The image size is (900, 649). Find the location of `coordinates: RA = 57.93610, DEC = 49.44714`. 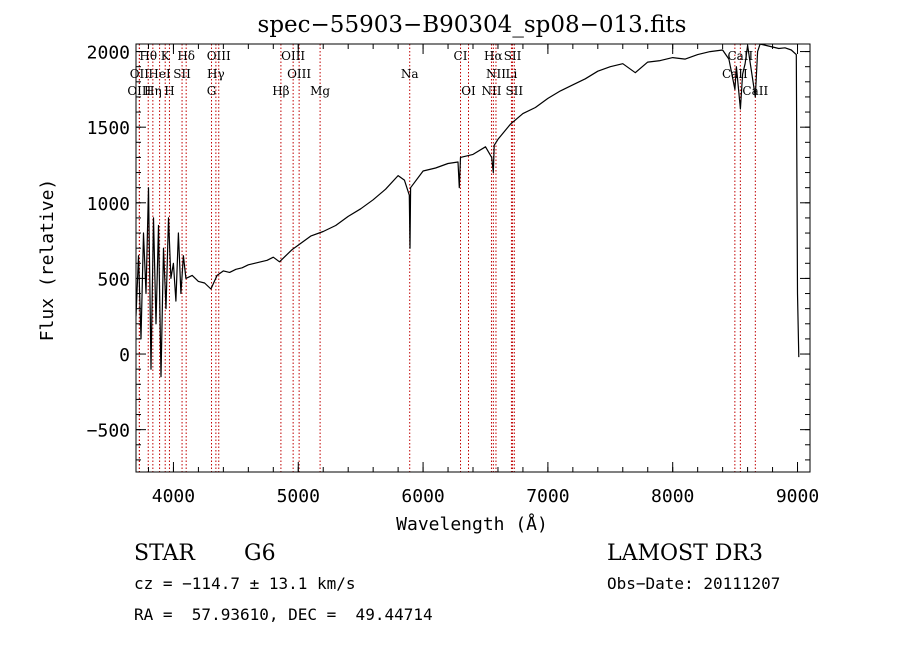

coordinates: RA = 57.93610, DEC = 49.44714 is located at coordinates (283, 614).